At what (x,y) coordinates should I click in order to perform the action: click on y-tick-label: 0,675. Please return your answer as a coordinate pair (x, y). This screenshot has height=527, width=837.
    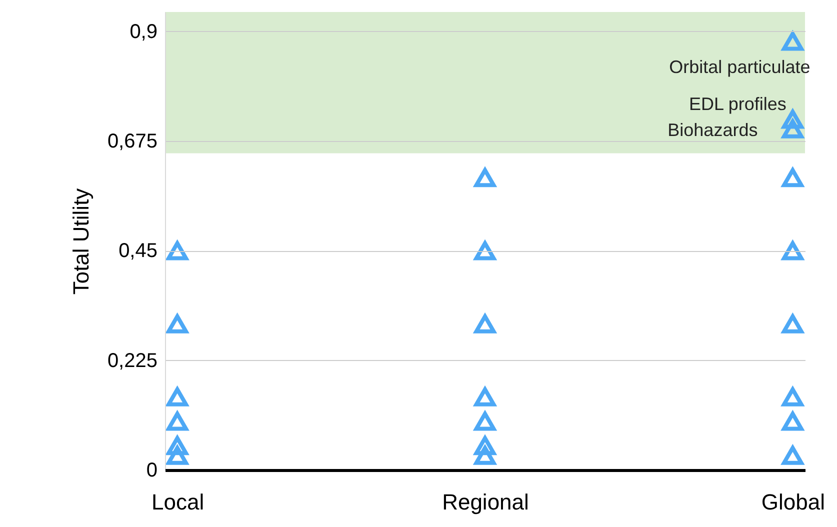
    Looking at the image, I should click on (132, 141).